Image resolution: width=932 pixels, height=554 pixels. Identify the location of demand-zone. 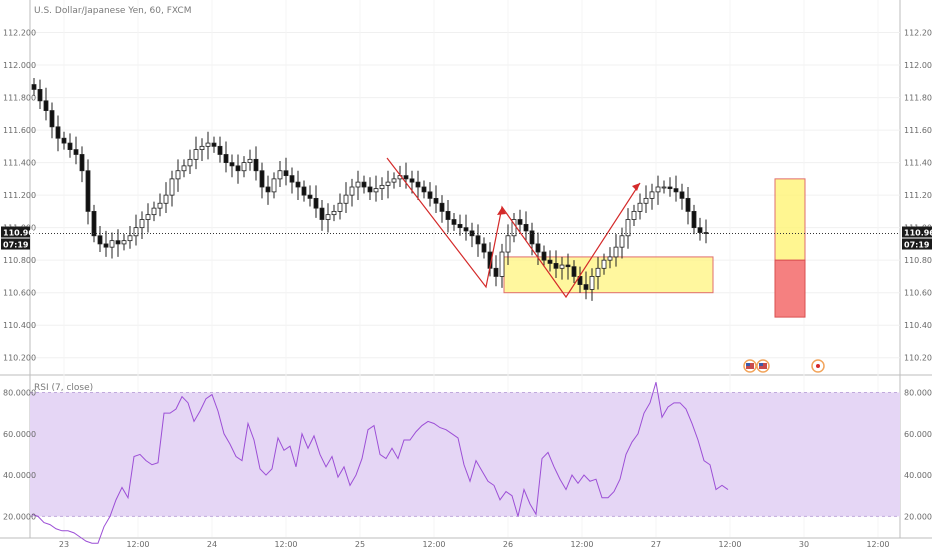
(608, 275).